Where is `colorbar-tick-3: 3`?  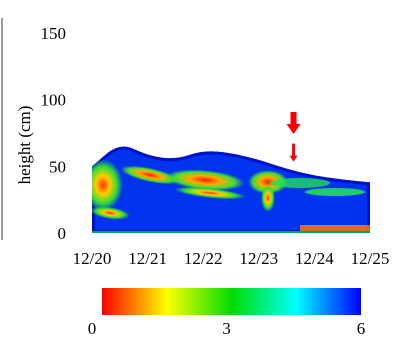
colorbar-tick-3: 3 is located at coordinates (226, 328).